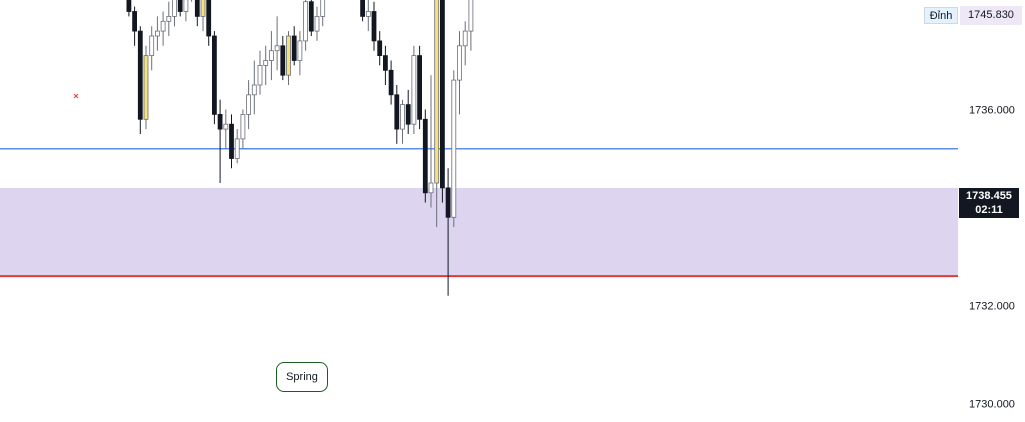 This screenshot has width=1025, height=422. Describe the element at coordinates (989, 196) in the screenshot. I see `current-price-value: 1738.455` at that location.